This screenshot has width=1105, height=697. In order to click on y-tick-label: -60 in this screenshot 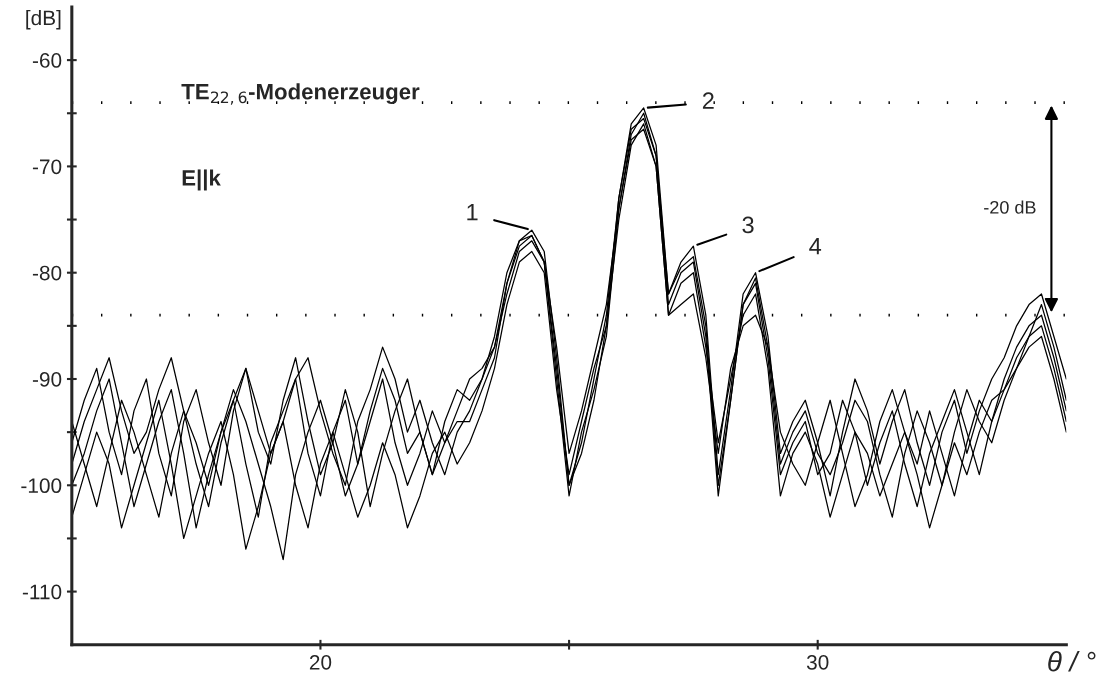, I will do `click(47, 60)`.